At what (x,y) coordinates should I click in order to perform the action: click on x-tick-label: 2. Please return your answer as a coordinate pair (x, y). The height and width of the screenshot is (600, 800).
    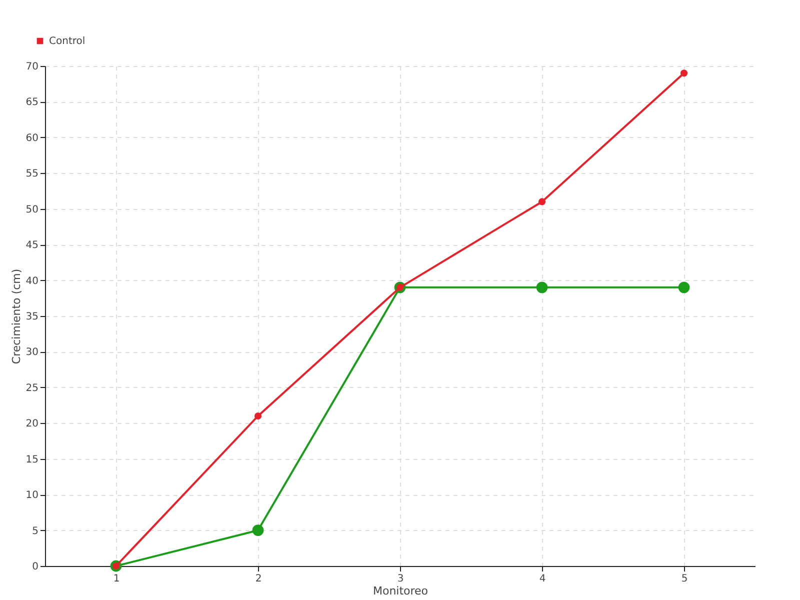
    Looking at the image, I should click on (258, 579).